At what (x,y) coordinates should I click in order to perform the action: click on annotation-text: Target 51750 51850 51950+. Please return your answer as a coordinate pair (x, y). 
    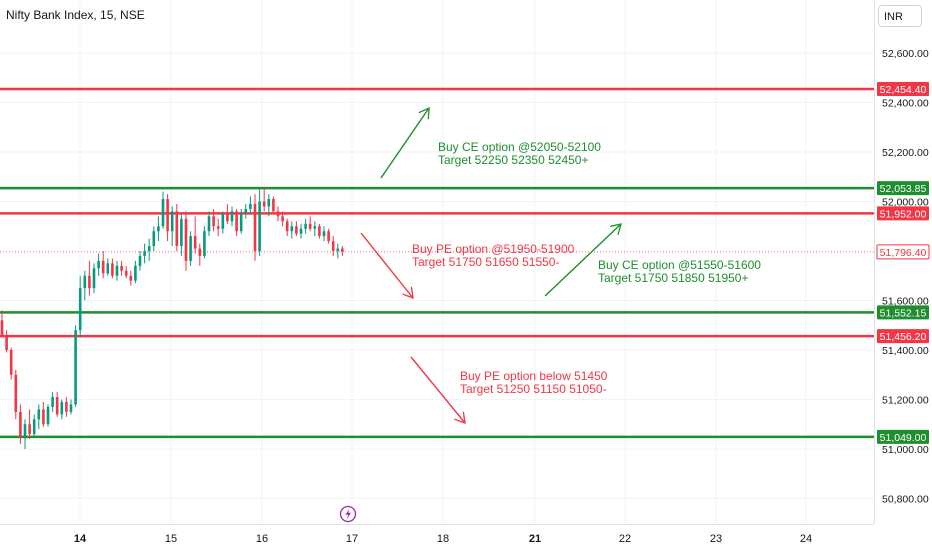
    Looking at the image, I should click on (673, 278).